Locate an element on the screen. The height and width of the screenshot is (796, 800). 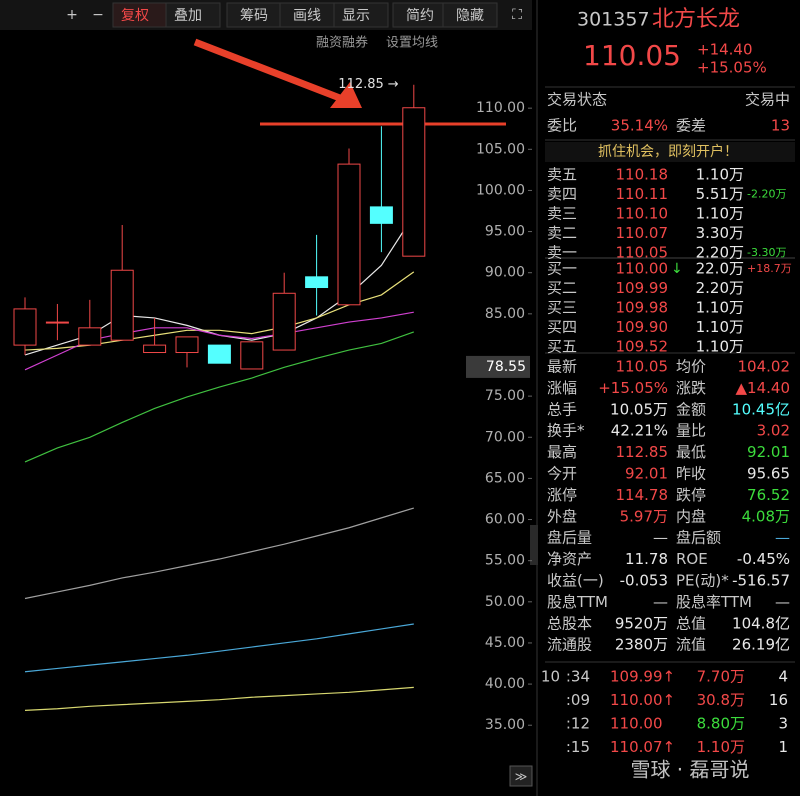
book-volume: 3.30万 is located at coordinates (720, 233).